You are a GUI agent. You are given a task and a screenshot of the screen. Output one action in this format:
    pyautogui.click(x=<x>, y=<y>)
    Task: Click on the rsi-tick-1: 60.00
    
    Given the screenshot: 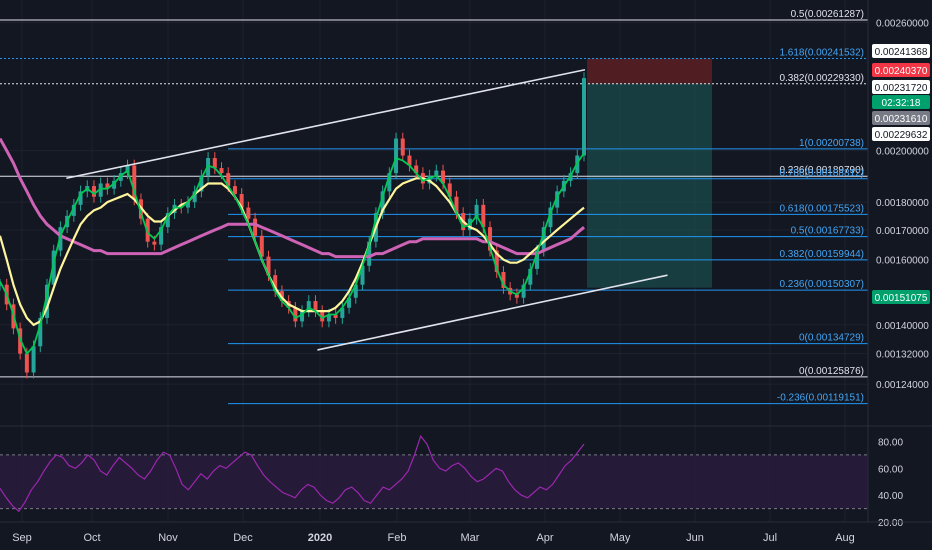 What is the action you would take?
    pyautogui.click(x=890, y=469)
    